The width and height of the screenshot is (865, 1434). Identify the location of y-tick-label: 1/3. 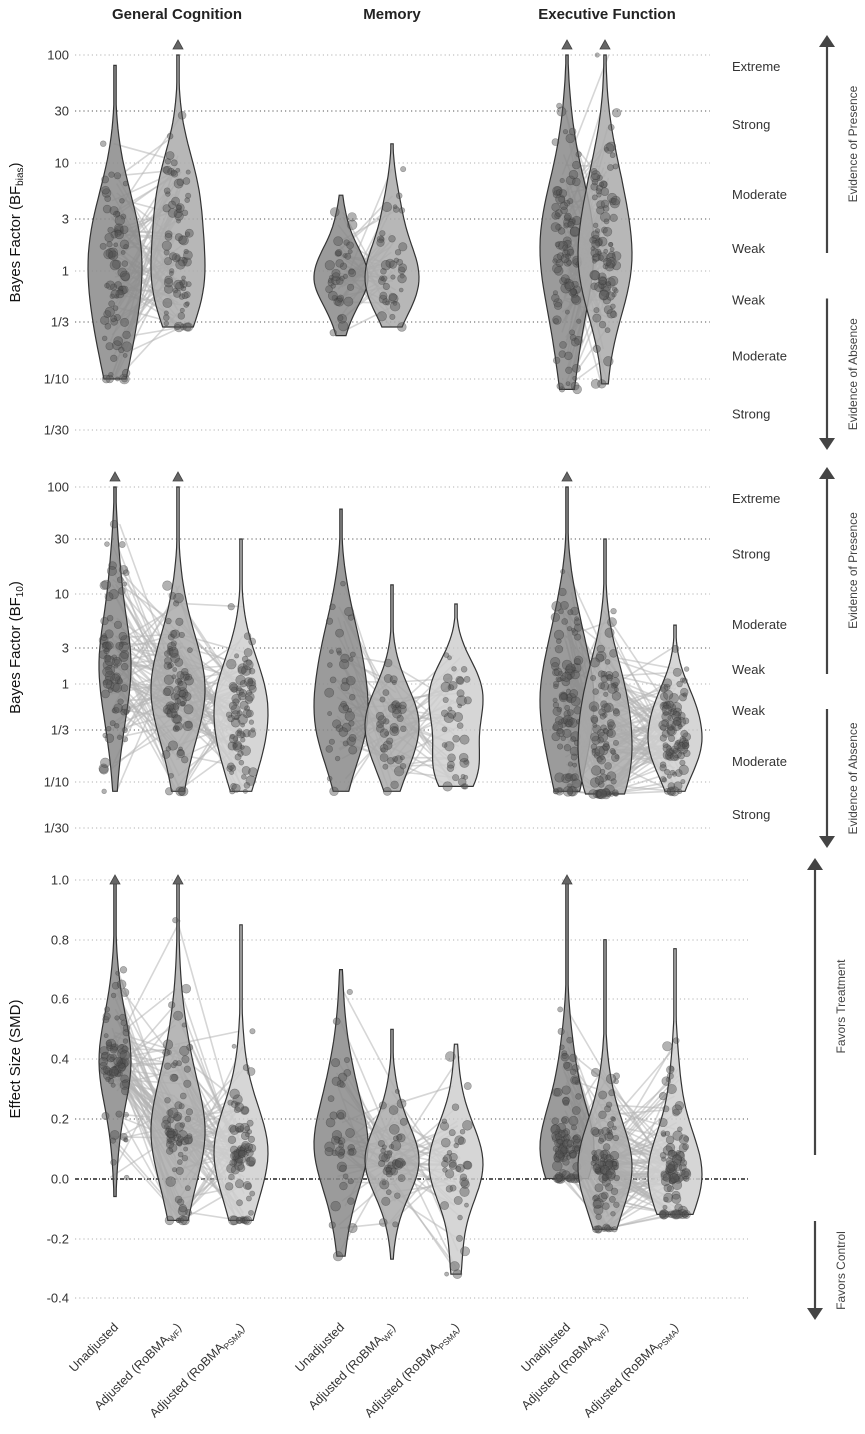
(60, 322).